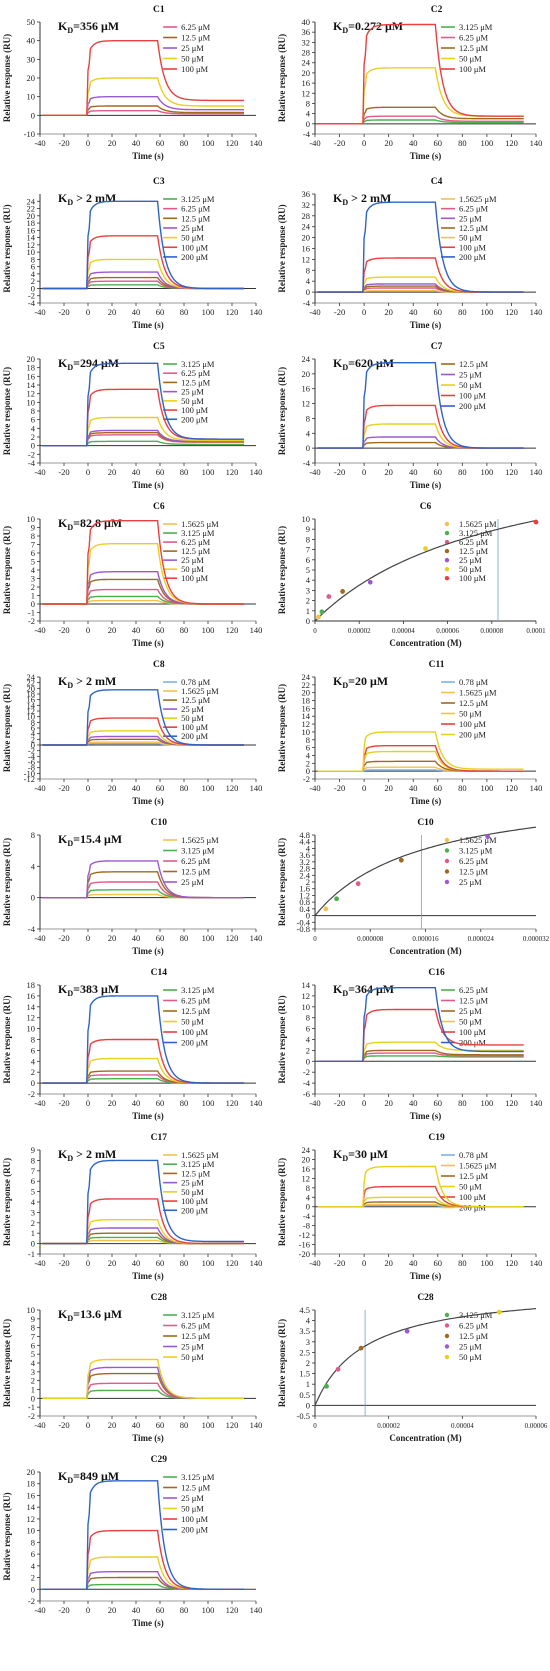 The height and width of the screenshot is (1671, 550). I want to click on x-tick-label: 0.000024, so click(481, 939).